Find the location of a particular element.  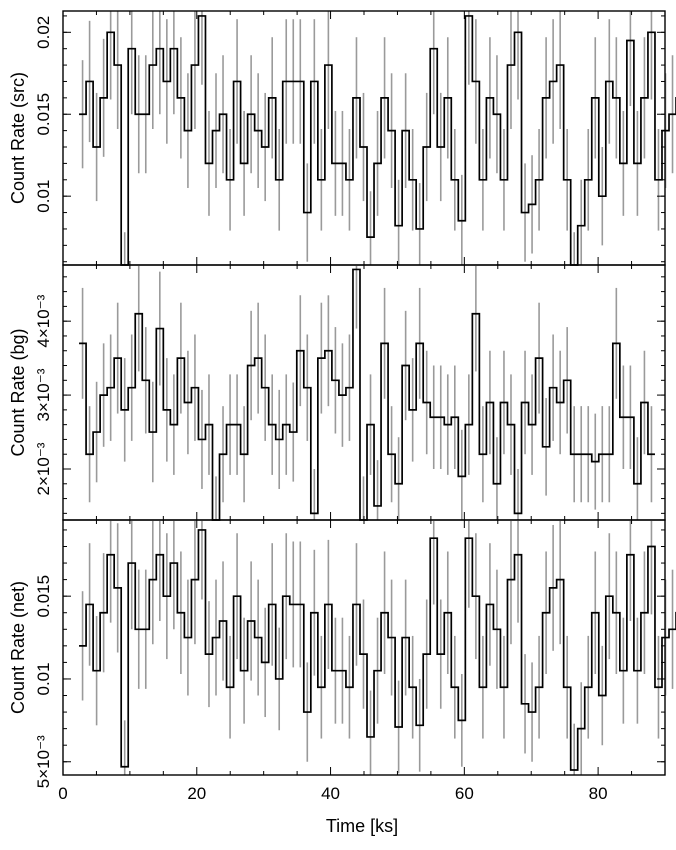

y-tick-label: 2×10⁻³ is located at coordinates (43, 468).